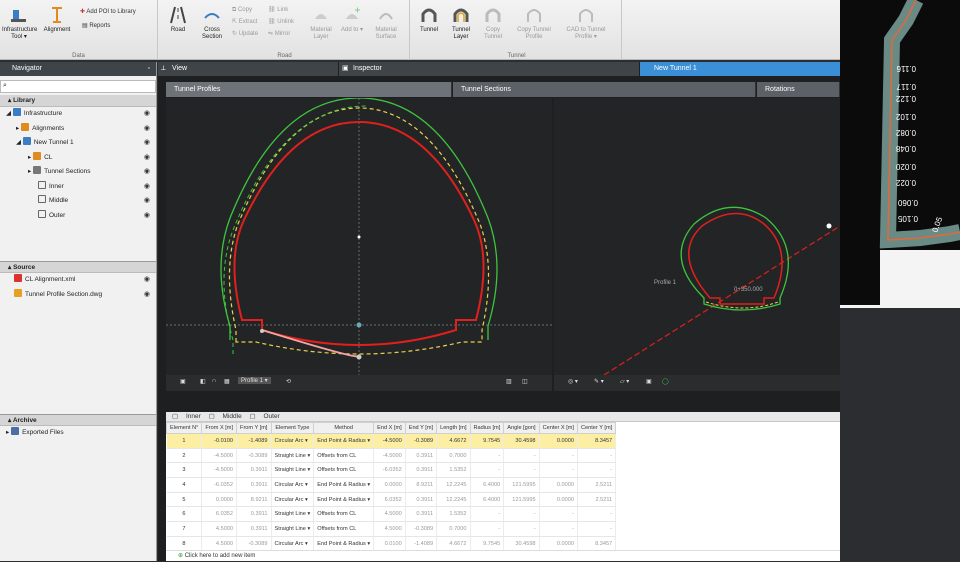 The image size is (960, 562). What do you see at coordinates (421, 529) in the screenshot?
I see `table-cell: -0.3089` at bounding box center [421, 529].